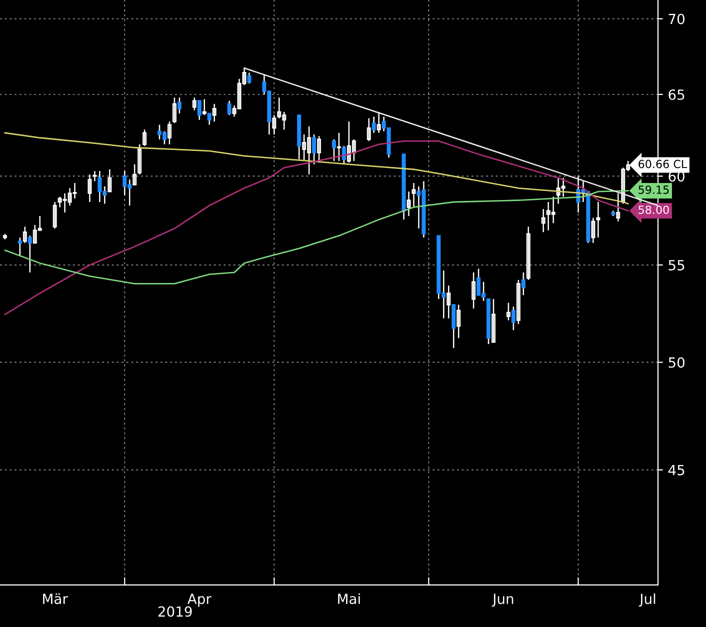 The height and width of the screenshot is (627, 706). I want to click on data-label: 58.00, so click(653, 210).